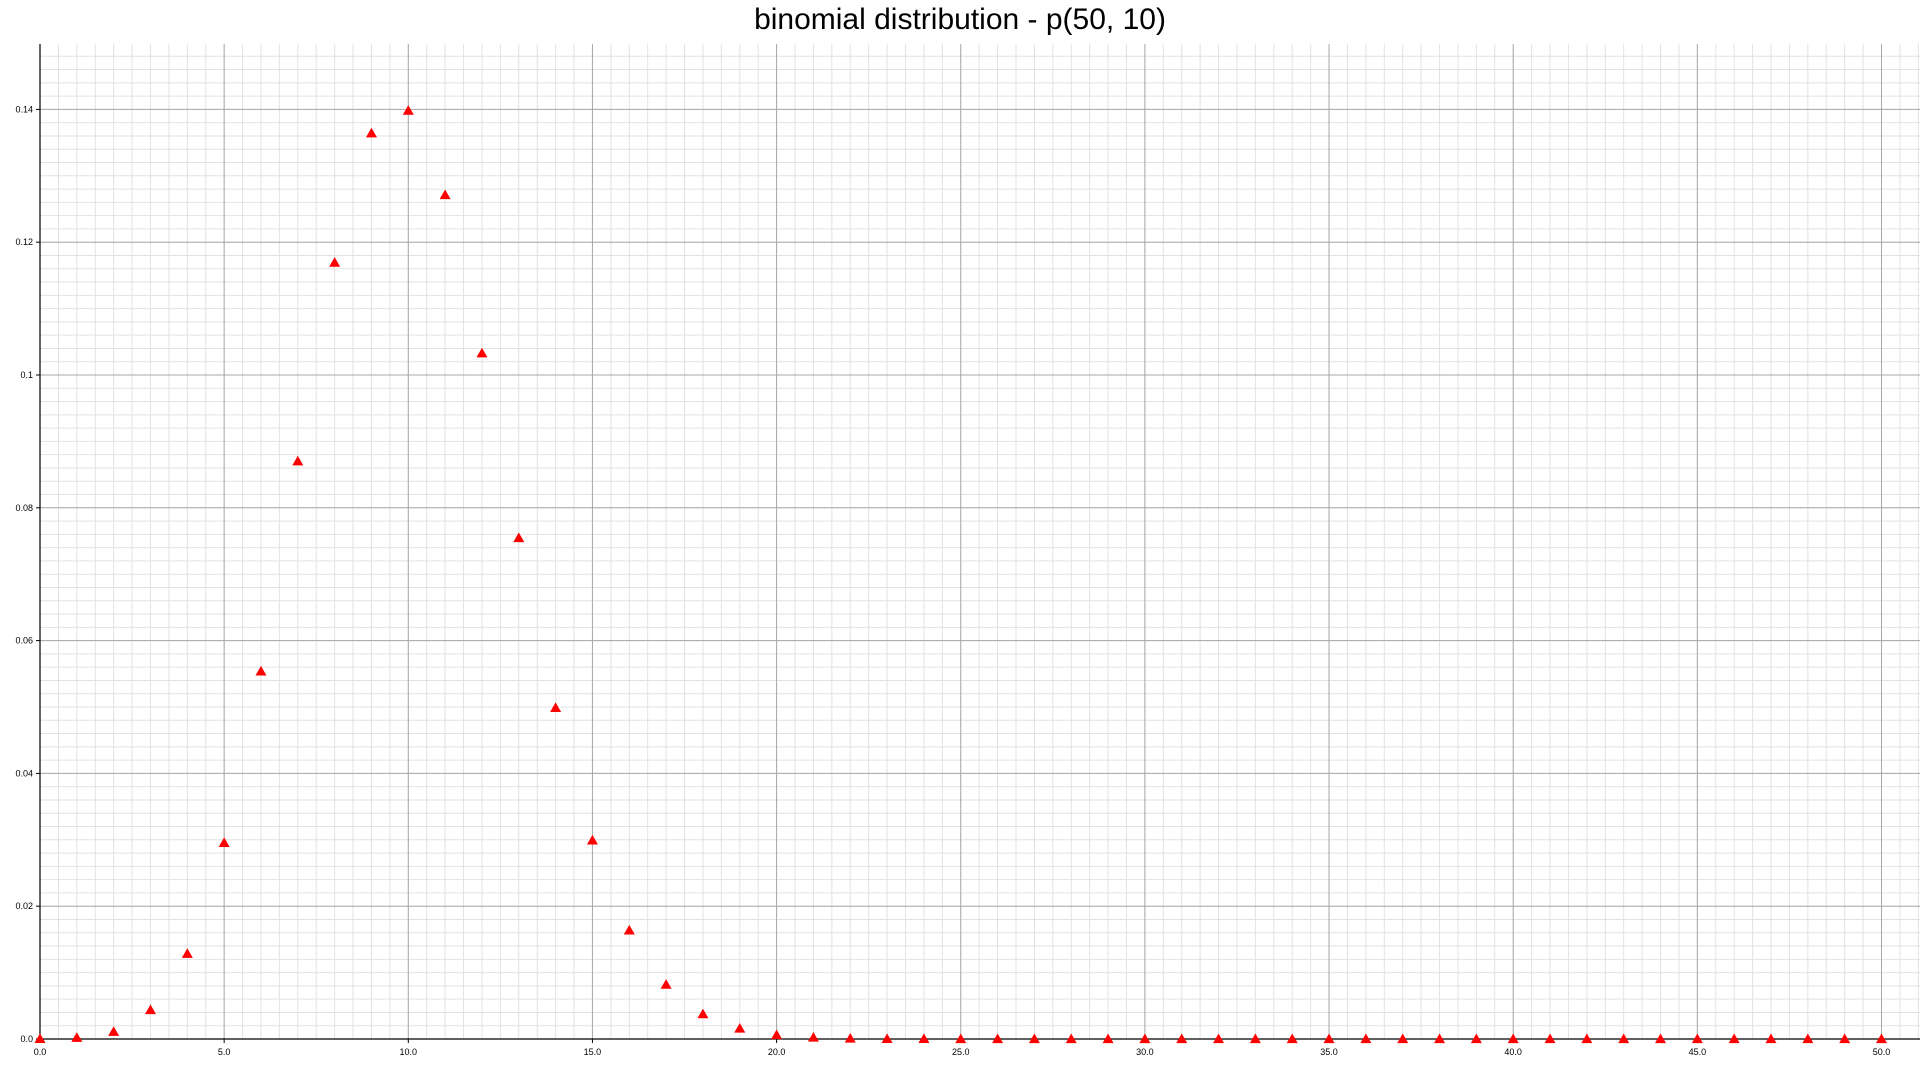 This screenshot has width=1920, height=1080. Describe the element at coordinates (24, 773) in the screenshot. I see `y-tick-label: 0.04` at that location.